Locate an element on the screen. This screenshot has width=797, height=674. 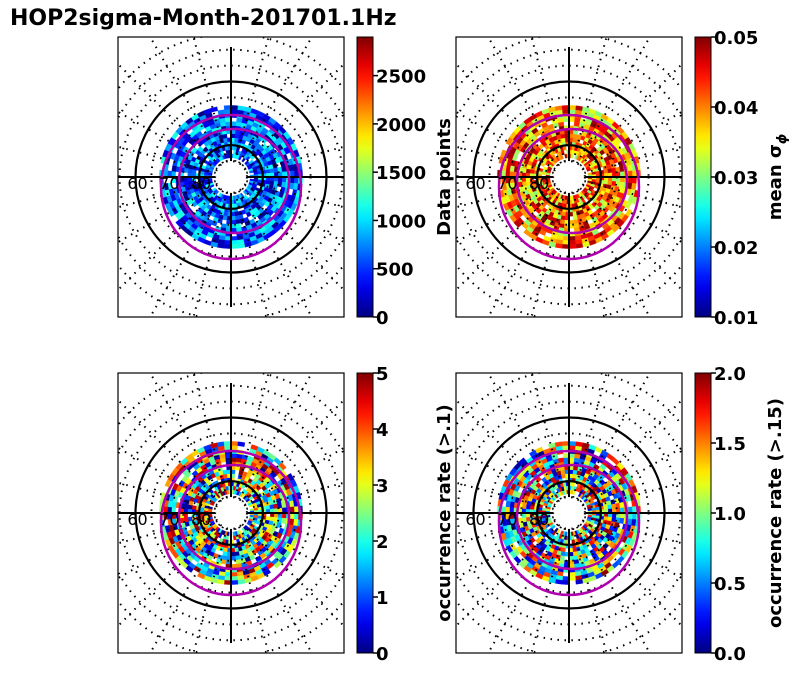
colorbar-tick-label: 1.5 is located at coordinates (730, 444).